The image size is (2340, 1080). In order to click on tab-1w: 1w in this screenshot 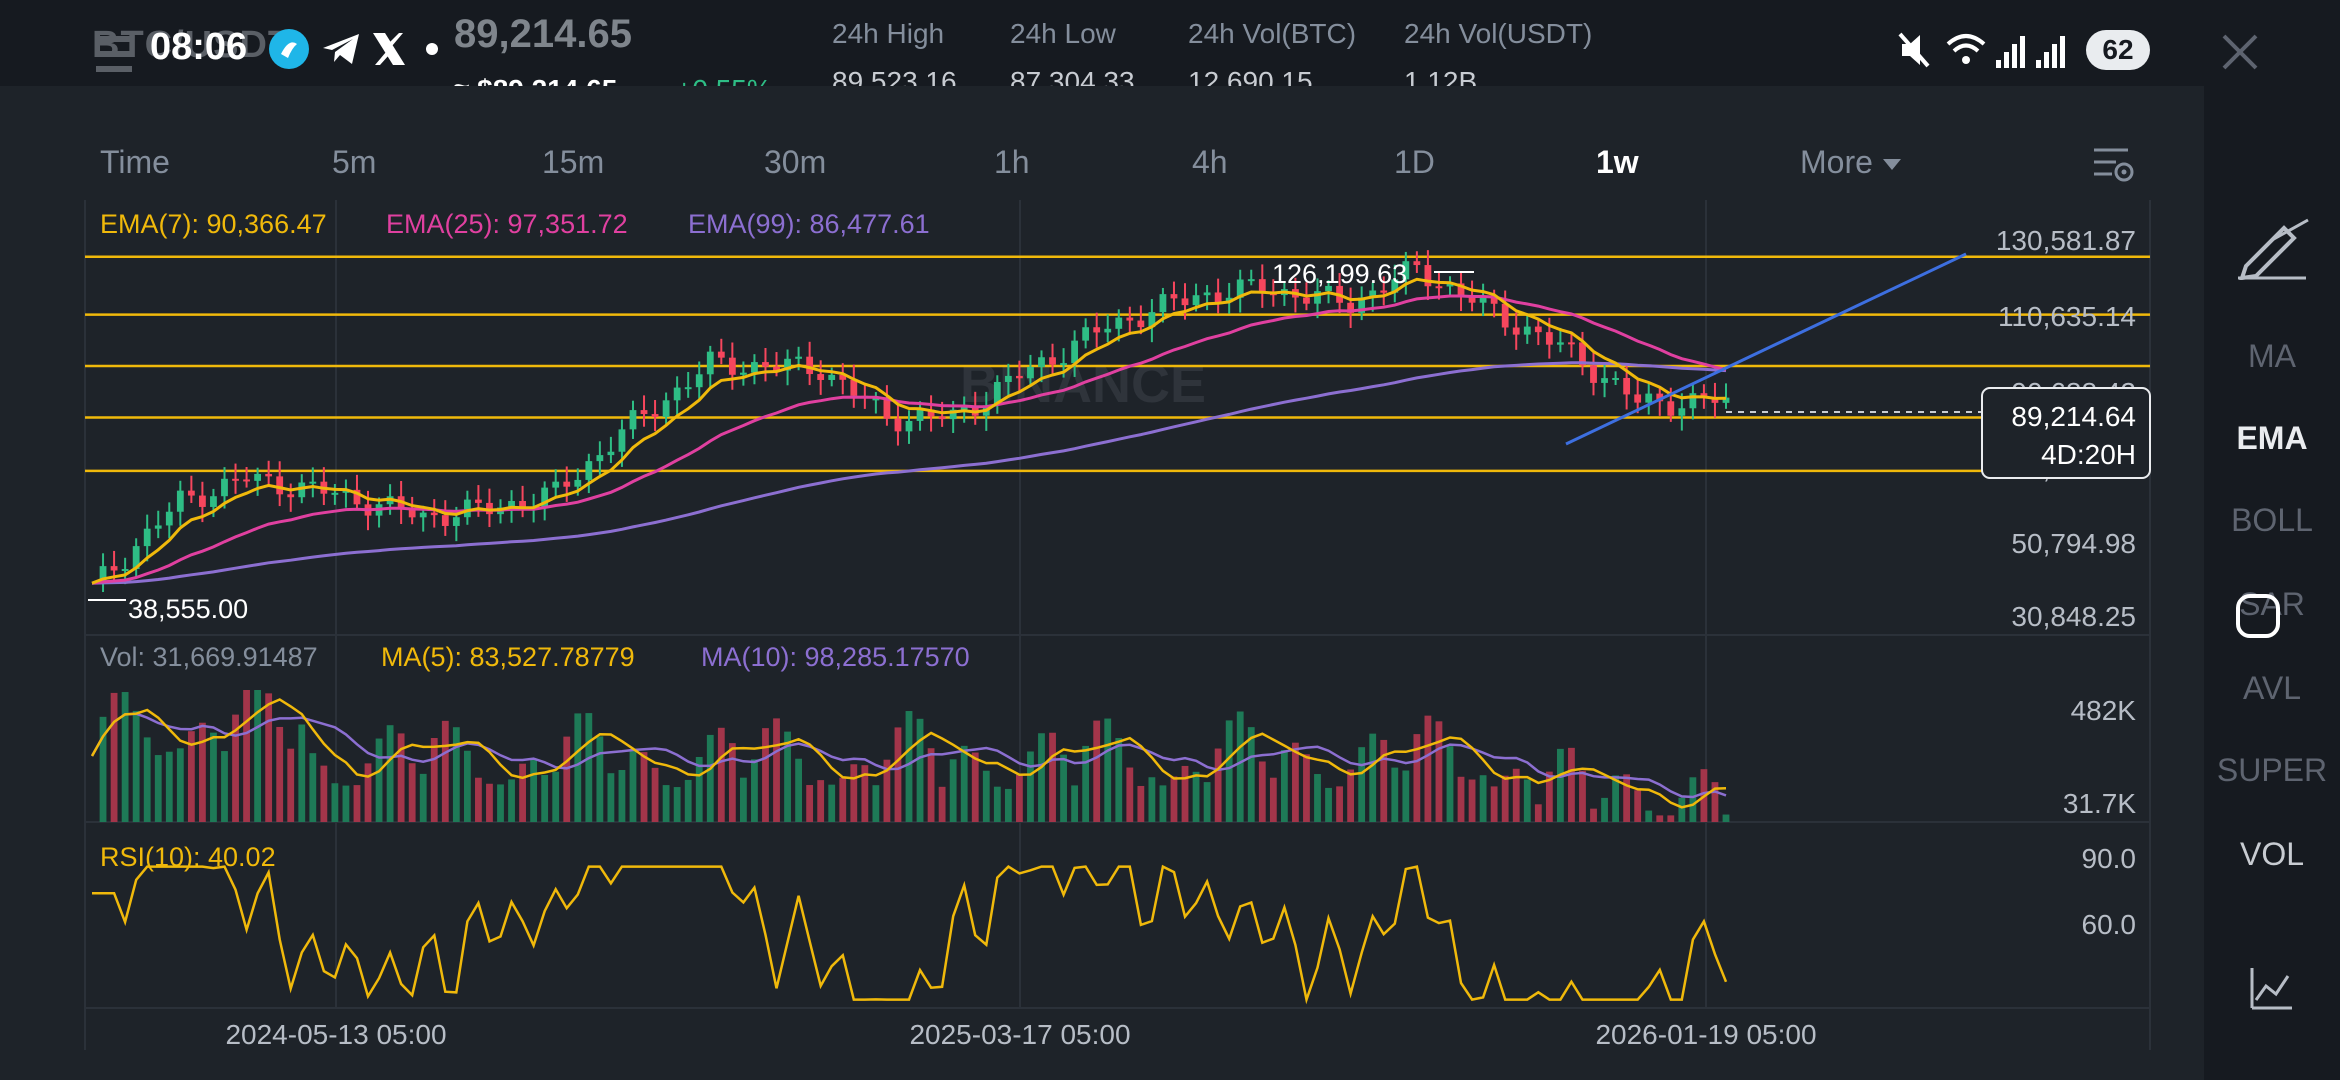, I will do `click(1617, 162)`.